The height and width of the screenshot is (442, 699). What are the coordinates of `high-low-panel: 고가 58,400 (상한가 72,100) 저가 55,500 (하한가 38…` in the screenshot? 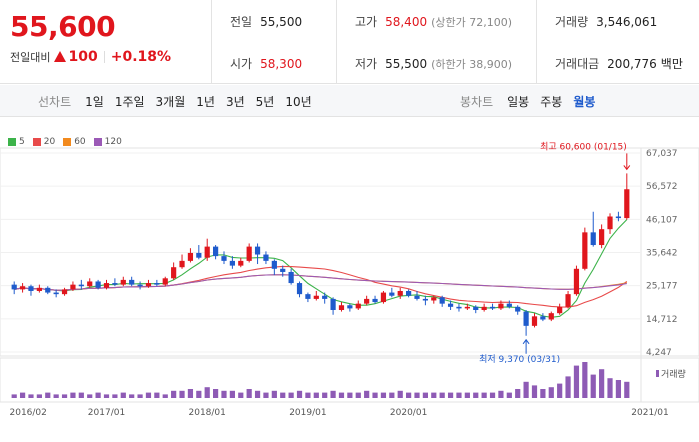 It's located at (437, 42).